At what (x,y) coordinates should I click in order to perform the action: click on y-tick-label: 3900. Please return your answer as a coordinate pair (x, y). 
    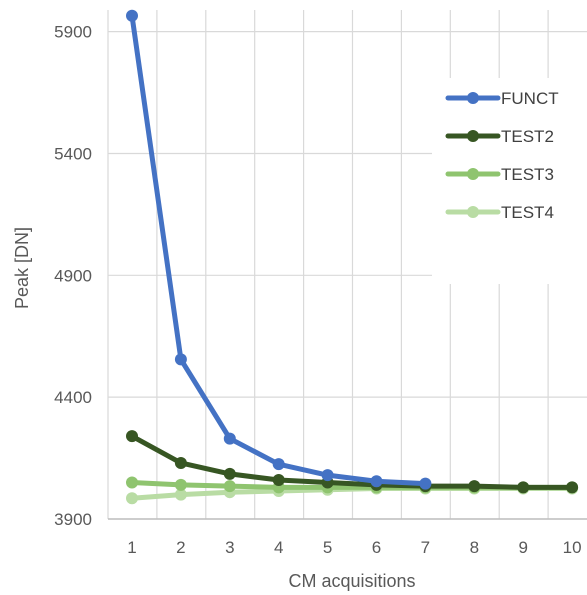
    Looking at the image, I should click on (73, 519).